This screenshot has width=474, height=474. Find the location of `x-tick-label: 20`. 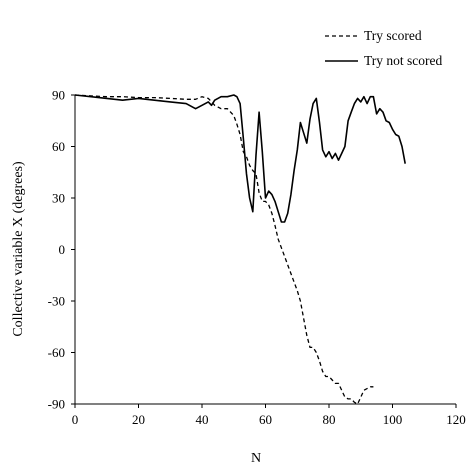

x-tick-label: 20 is located at coordinates (138, 419).